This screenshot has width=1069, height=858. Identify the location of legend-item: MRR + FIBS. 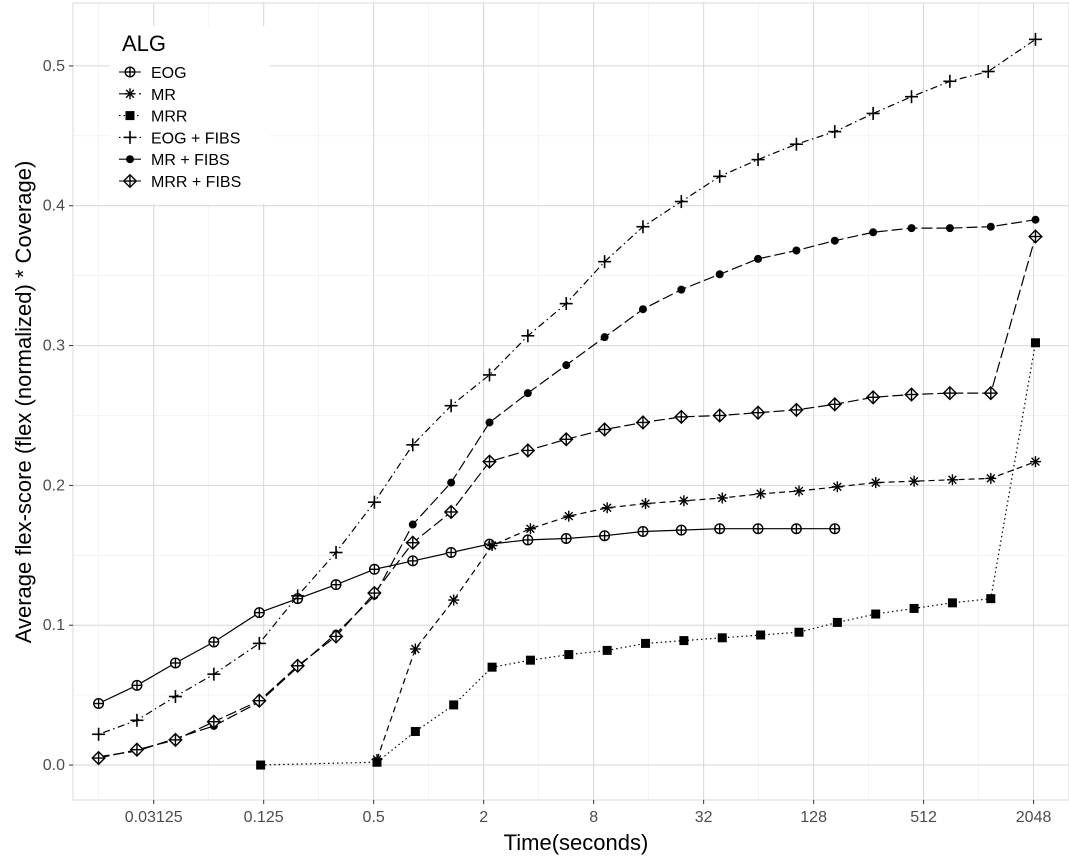
(180, 182).